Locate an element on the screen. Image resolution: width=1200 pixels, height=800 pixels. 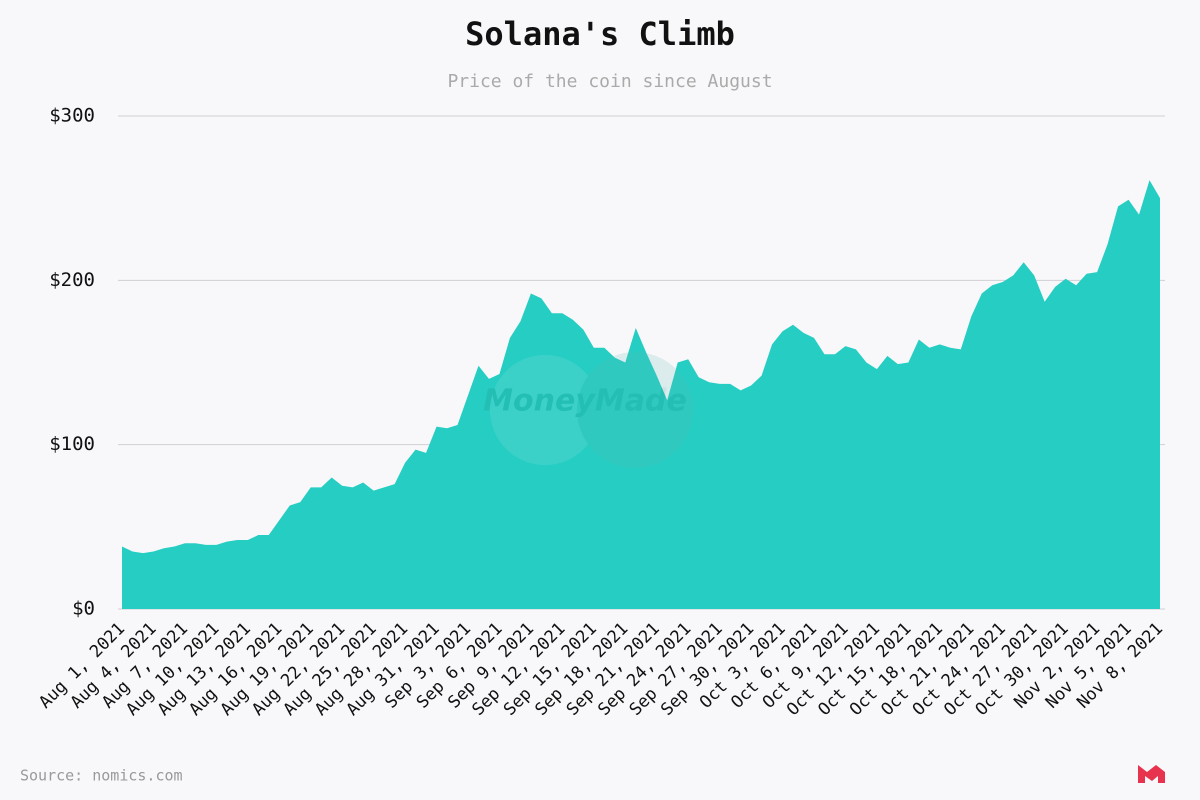
y-tick-label: $300 is located at coordinates (72, 116).